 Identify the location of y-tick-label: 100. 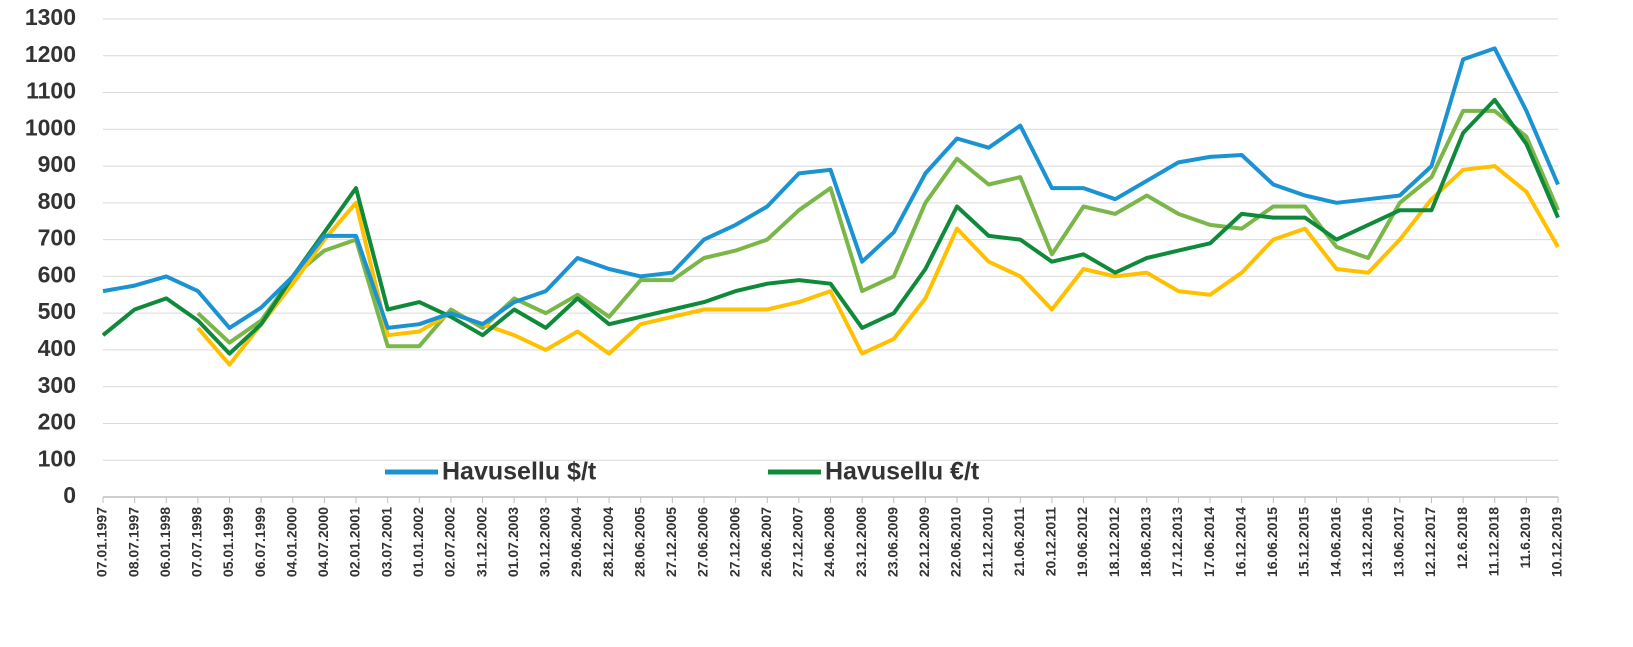
(57, 458).